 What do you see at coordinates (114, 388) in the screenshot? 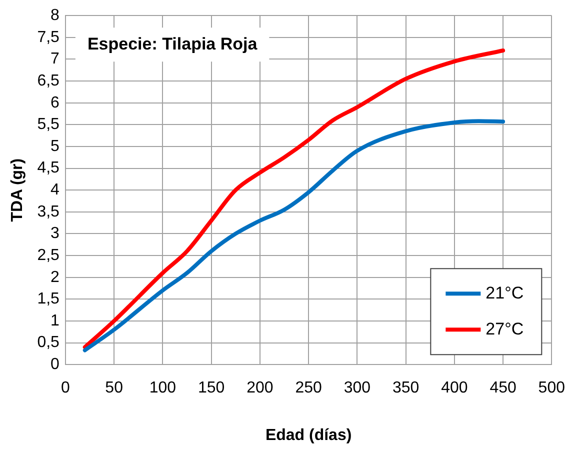
I see `x-tick-label: 50` at bounding box center [114, 388].